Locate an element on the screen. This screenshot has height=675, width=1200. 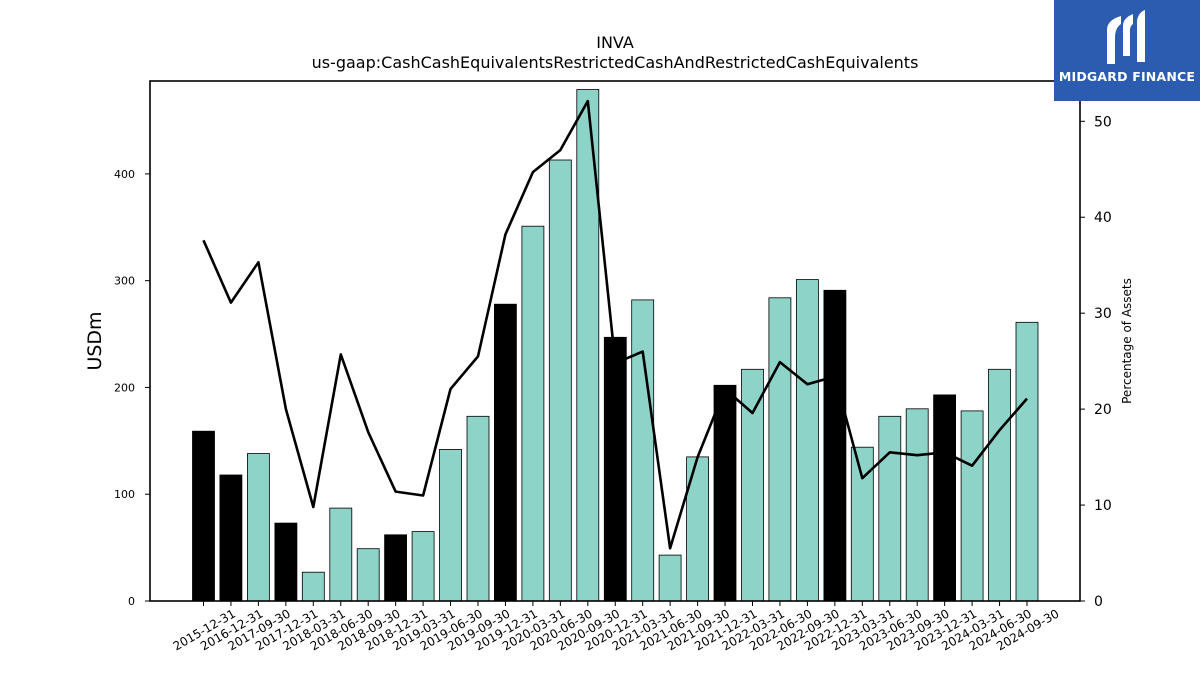
y-left-tick-label: 300 is located at coordinates (124, 281).